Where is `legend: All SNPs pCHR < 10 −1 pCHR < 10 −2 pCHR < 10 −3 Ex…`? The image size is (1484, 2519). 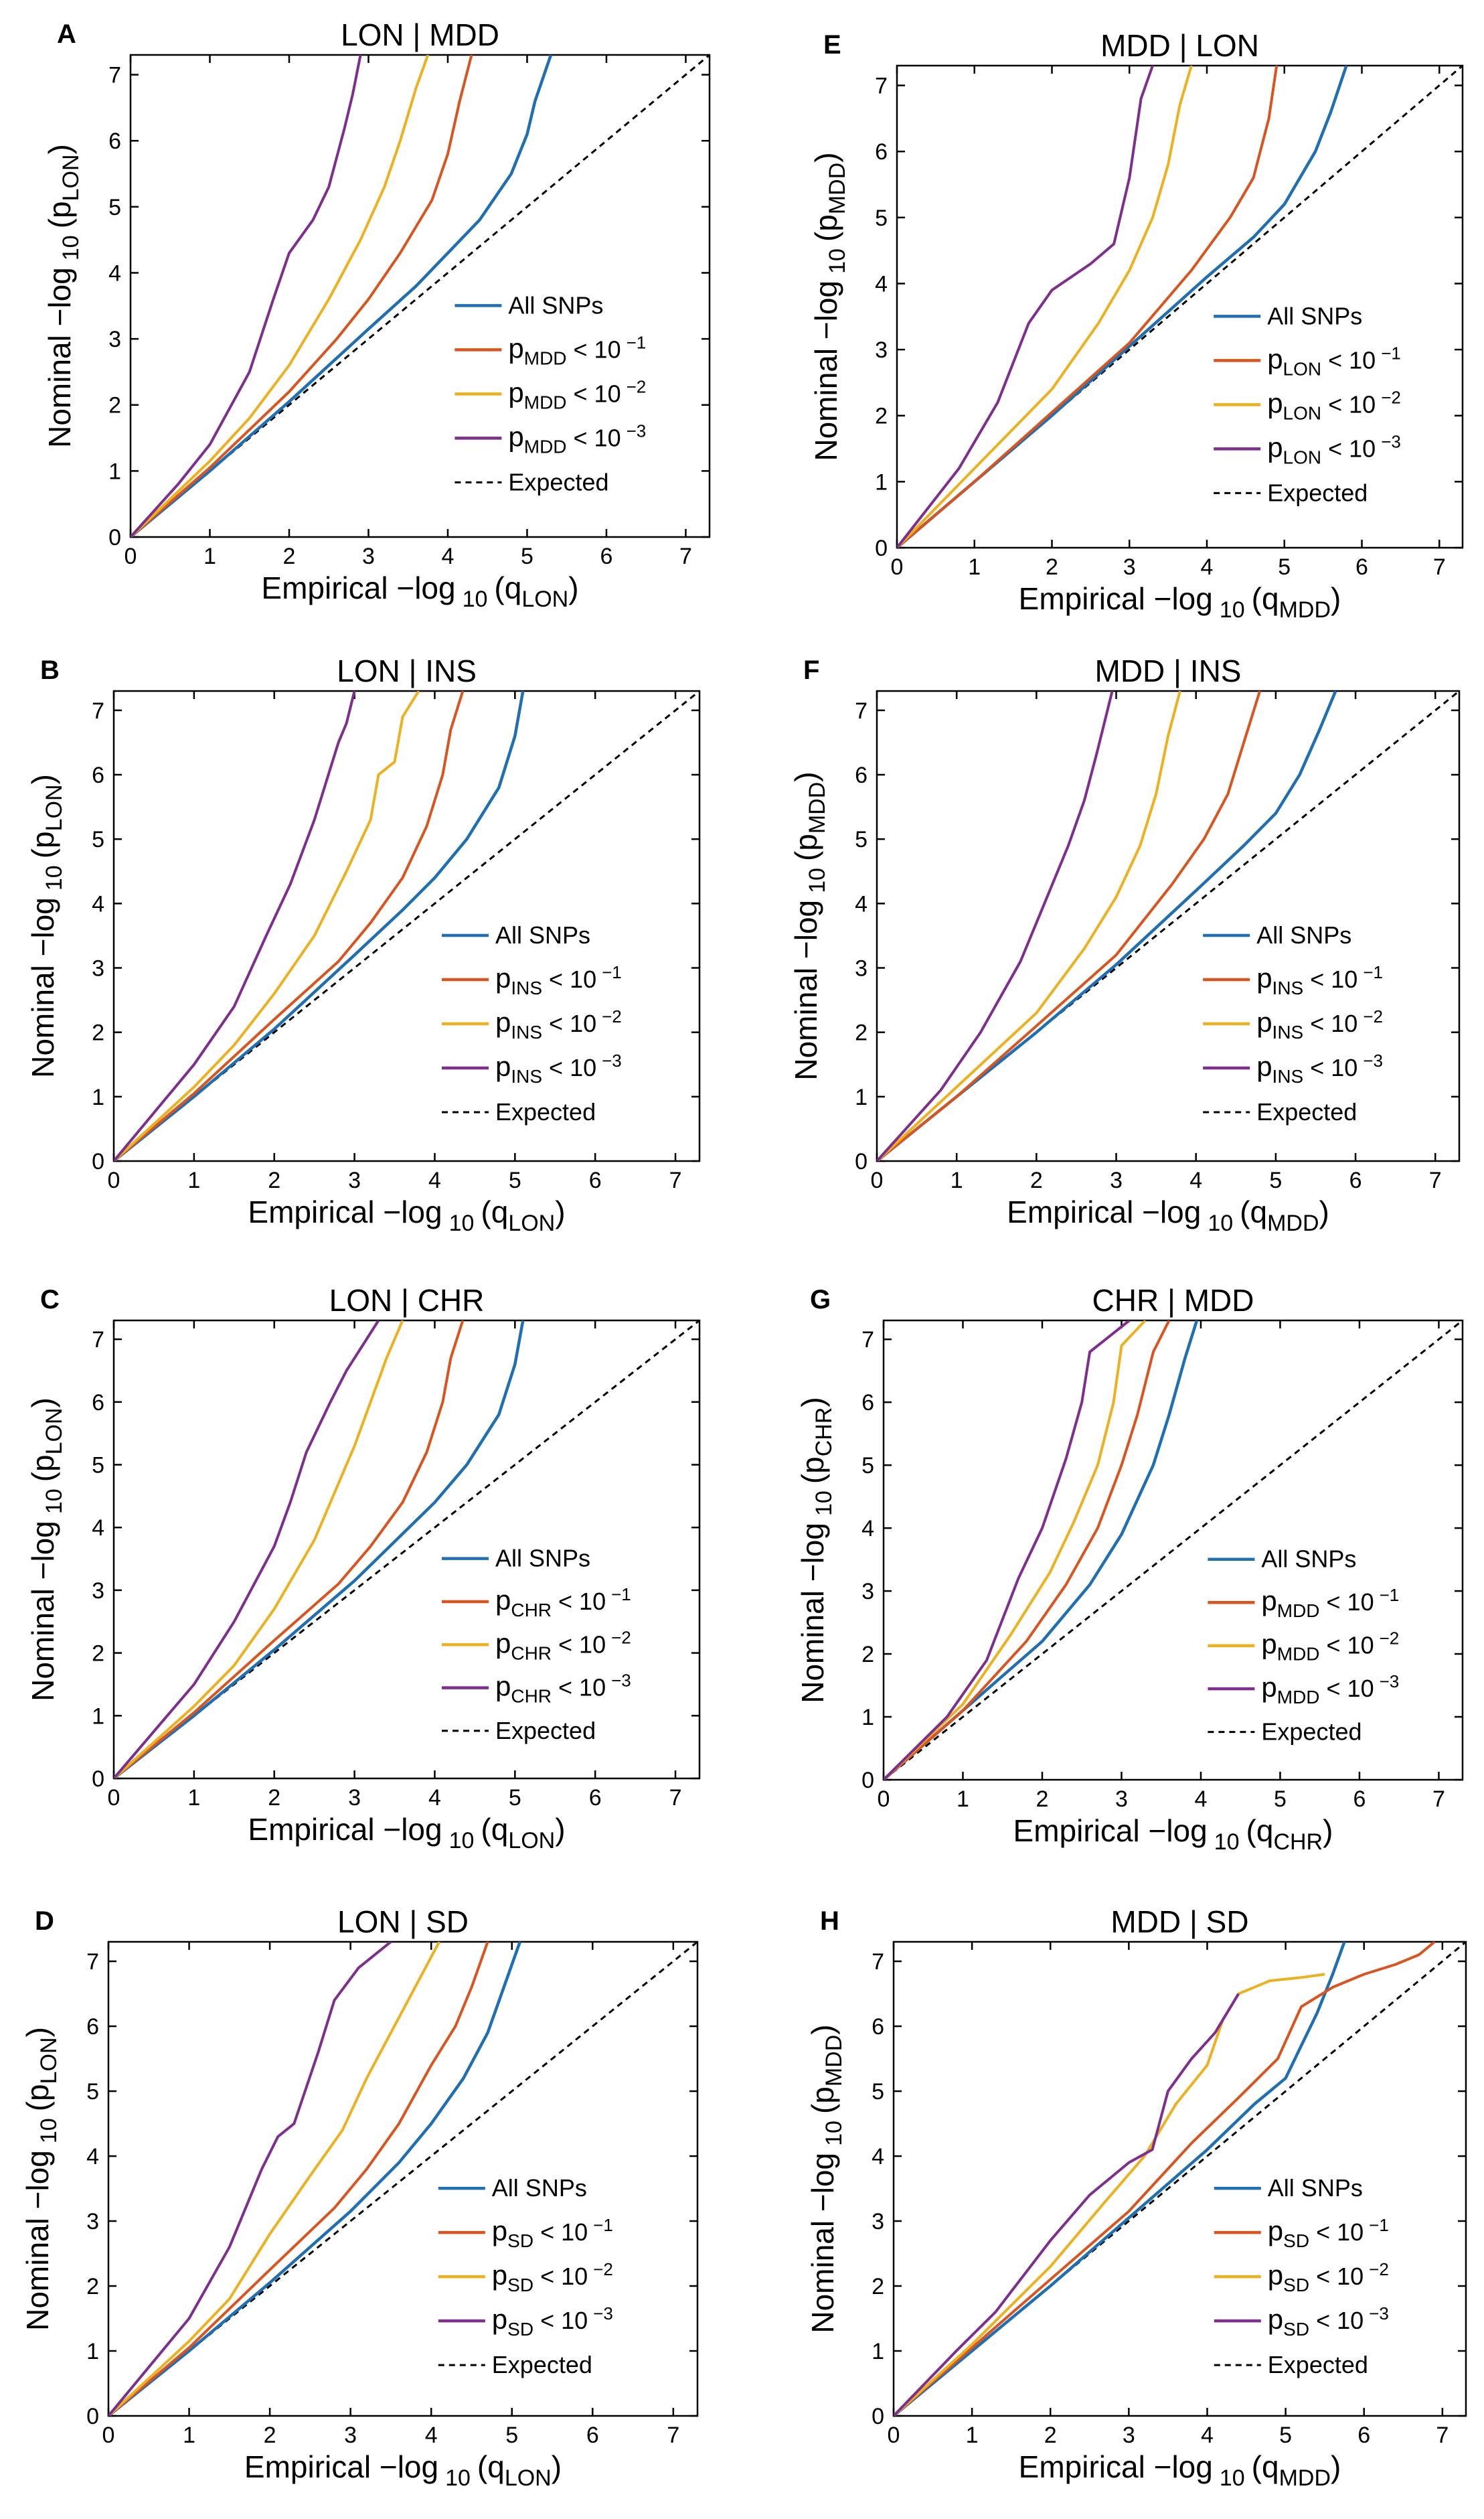 legend: All SNPs pCHR < 10 −1 pCHR < 10 −2 pCHR < 10 −3 Ex… is located at coordinates (536, 1644).